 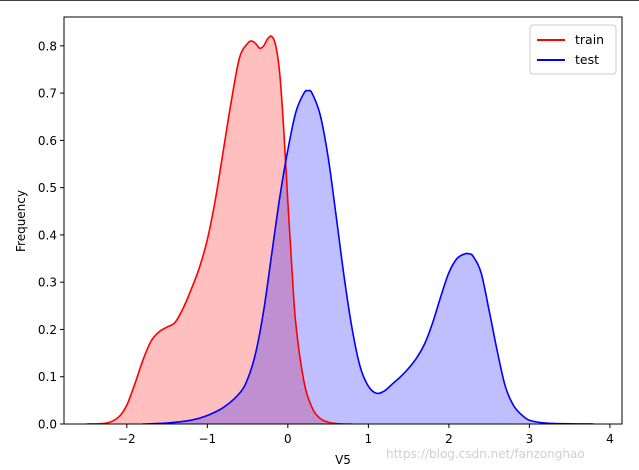 What do you see at coordinates (47, 283) in the screenshot?
I see `y-tick-label: 0.3` at bounding box center [47, 283].